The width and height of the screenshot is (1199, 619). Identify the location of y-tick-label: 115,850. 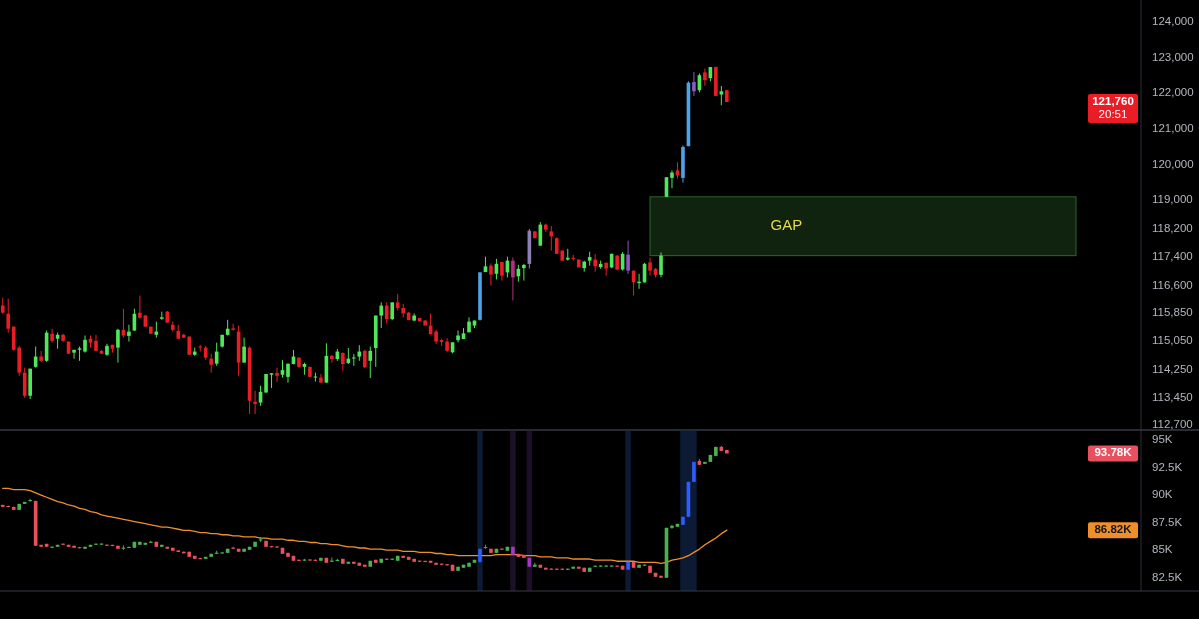
(1172, 311).